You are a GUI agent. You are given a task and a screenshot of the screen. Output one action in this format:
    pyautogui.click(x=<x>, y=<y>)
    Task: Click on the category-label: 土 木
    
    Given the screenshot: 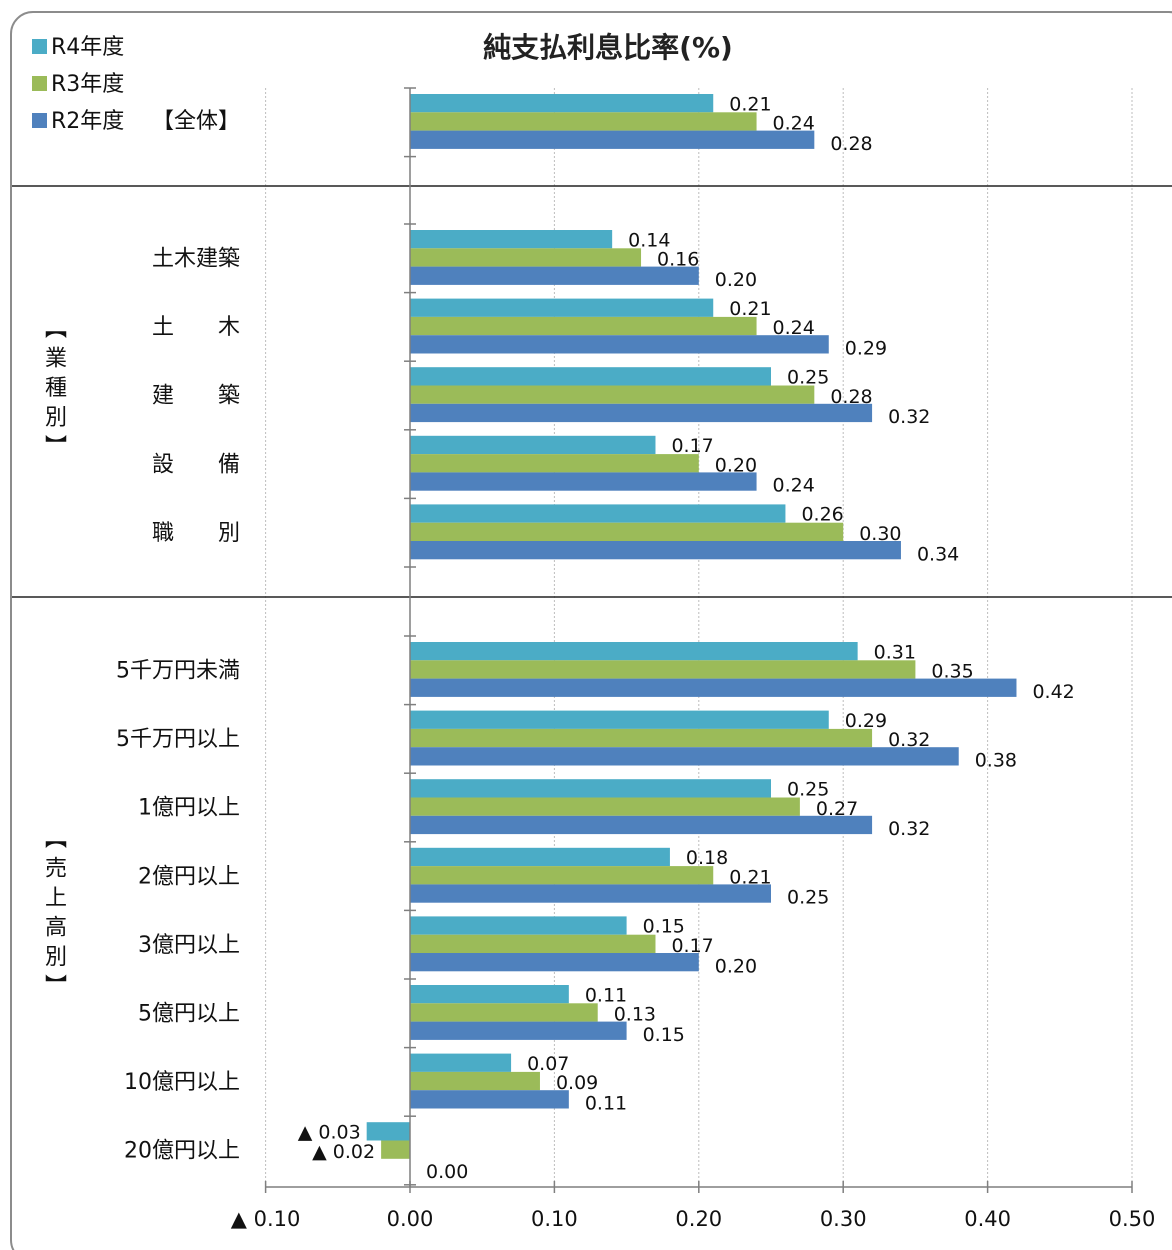 What is the action you would take?
    pyautogui.click(x=196, y=327)
    